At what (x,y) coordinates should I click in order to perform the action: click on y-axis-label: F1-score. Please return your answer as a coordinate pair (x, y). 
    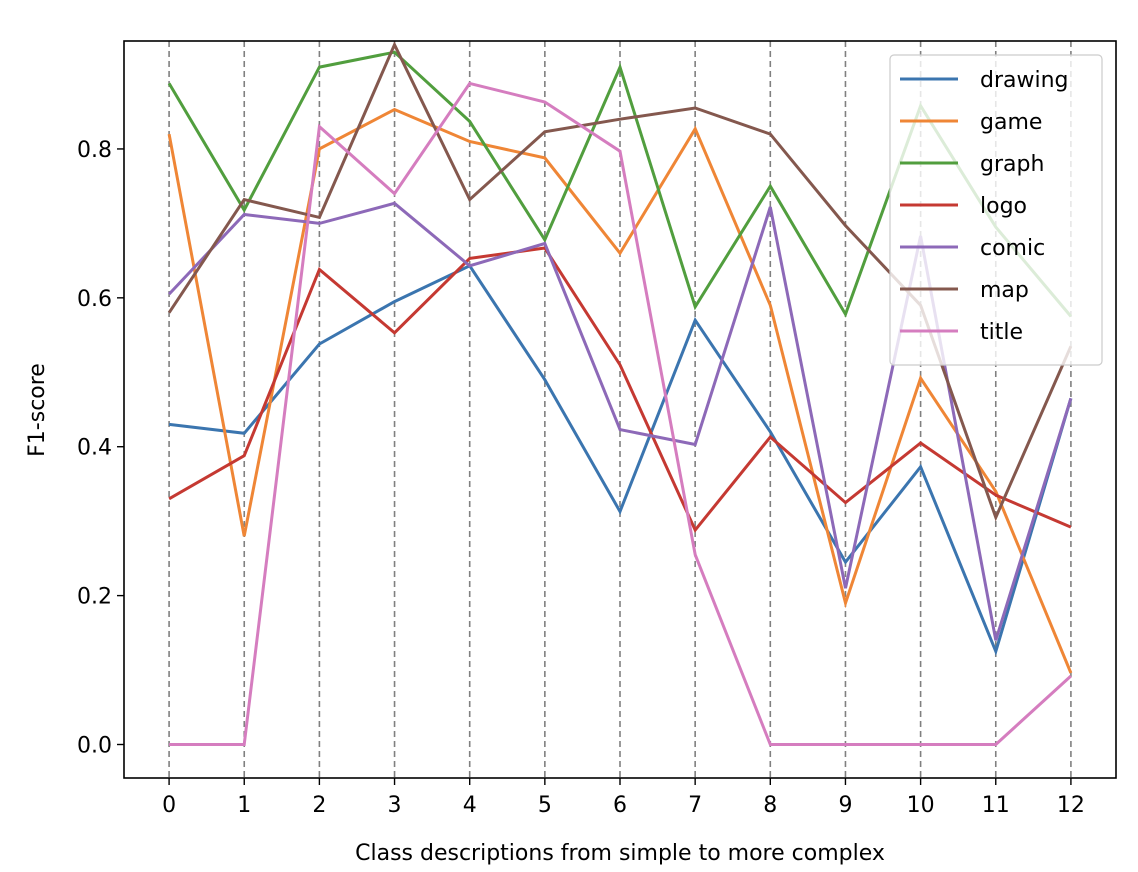
    Looking at the image, I should click on (37, 410).